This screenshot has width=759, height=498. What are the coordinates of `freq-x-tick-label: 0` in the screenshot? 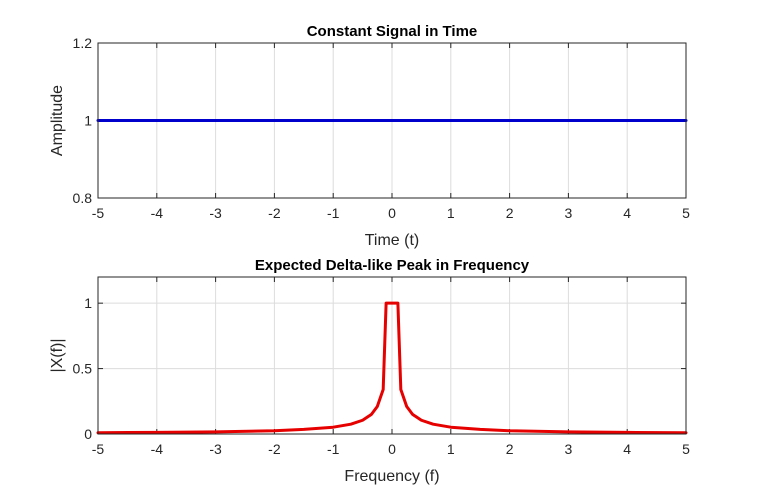 It's located at (392, 449).